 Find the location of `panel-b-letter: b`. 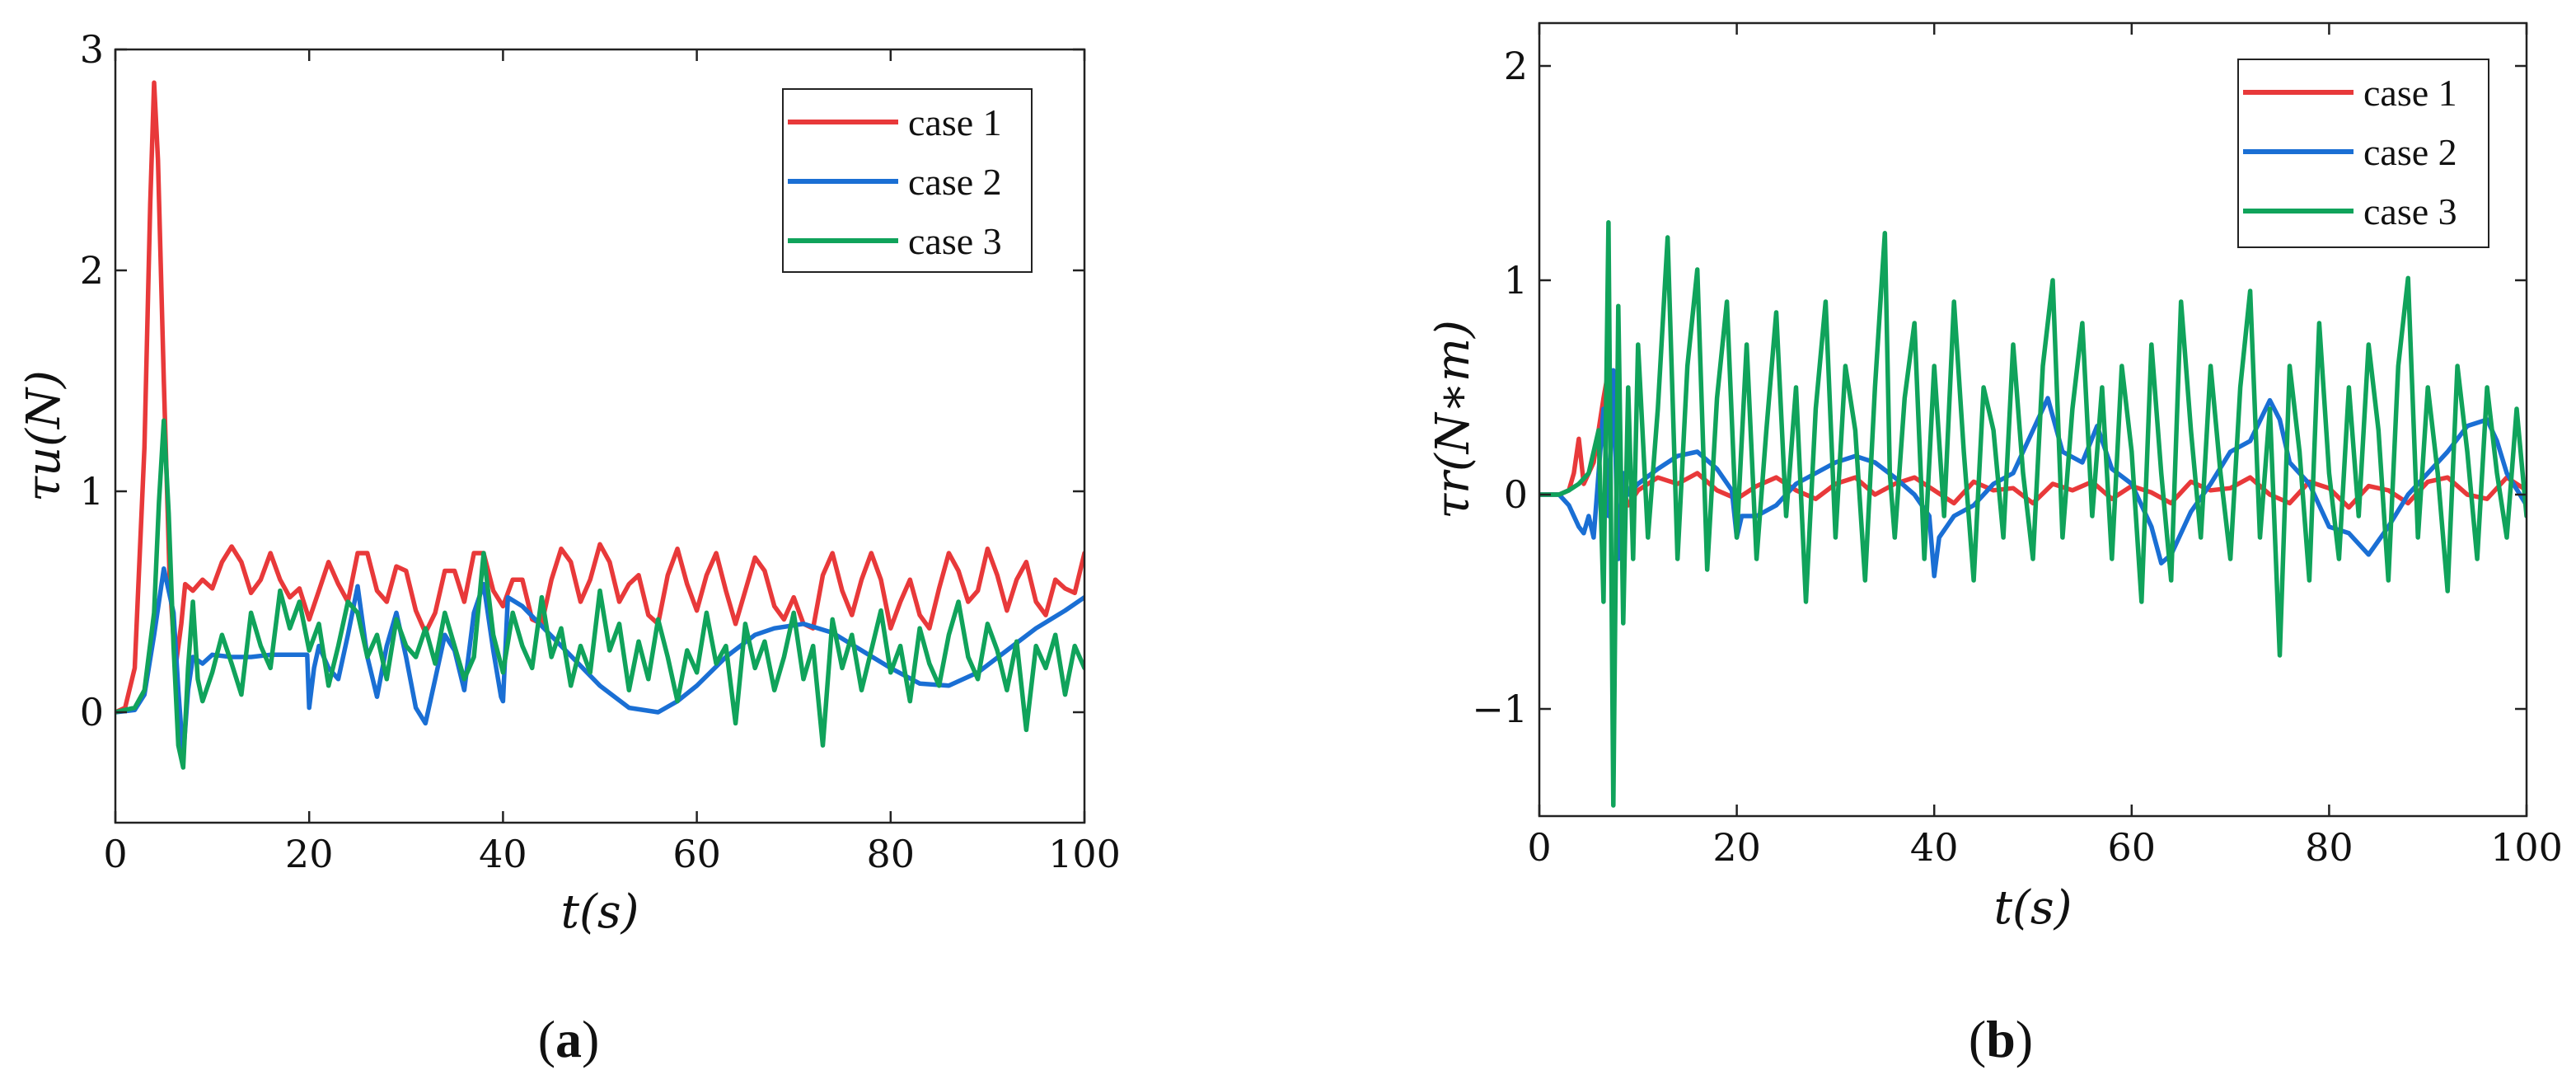

panel-b-letter: b is located at coordinates (2001, 1039).